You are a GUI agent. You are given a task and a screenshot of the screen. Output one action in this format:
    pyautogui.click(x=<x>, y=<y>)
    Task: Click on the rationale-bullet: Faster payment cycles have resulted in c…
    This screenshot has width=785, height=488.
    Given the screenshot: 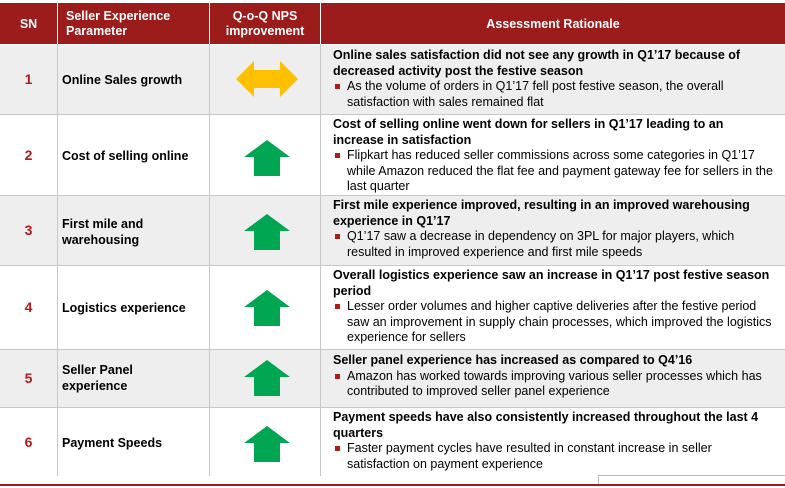 What is the action you would take?
    pyautogui.click(x=553, y=456)
    